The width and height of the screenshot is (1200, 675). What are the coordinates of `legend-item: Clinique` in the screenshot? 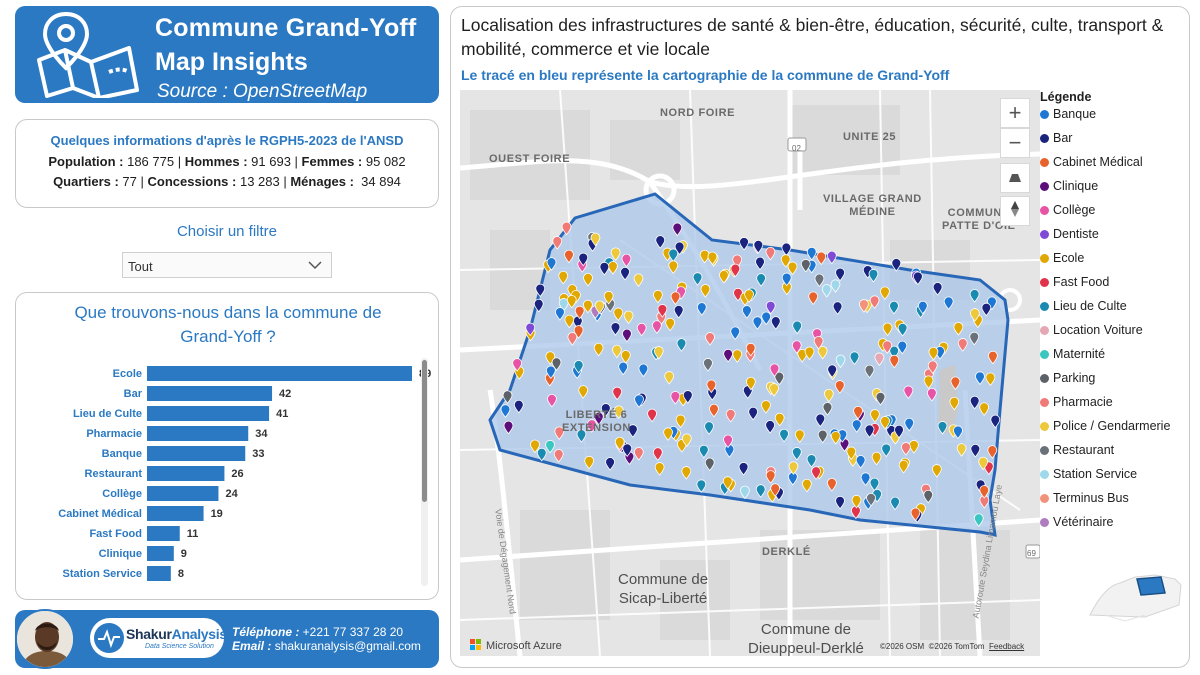 It's located at (1112, 190).